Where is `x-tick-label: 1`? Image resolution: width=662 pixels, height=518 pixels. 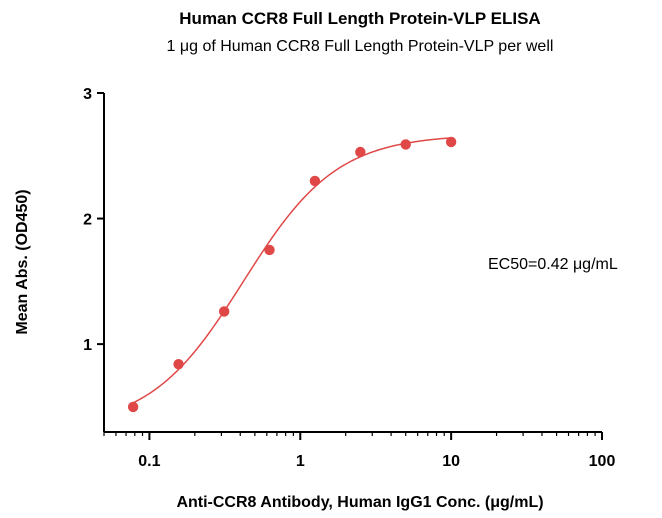
x-tick-label: 1 is located at coordinates (300, 461).